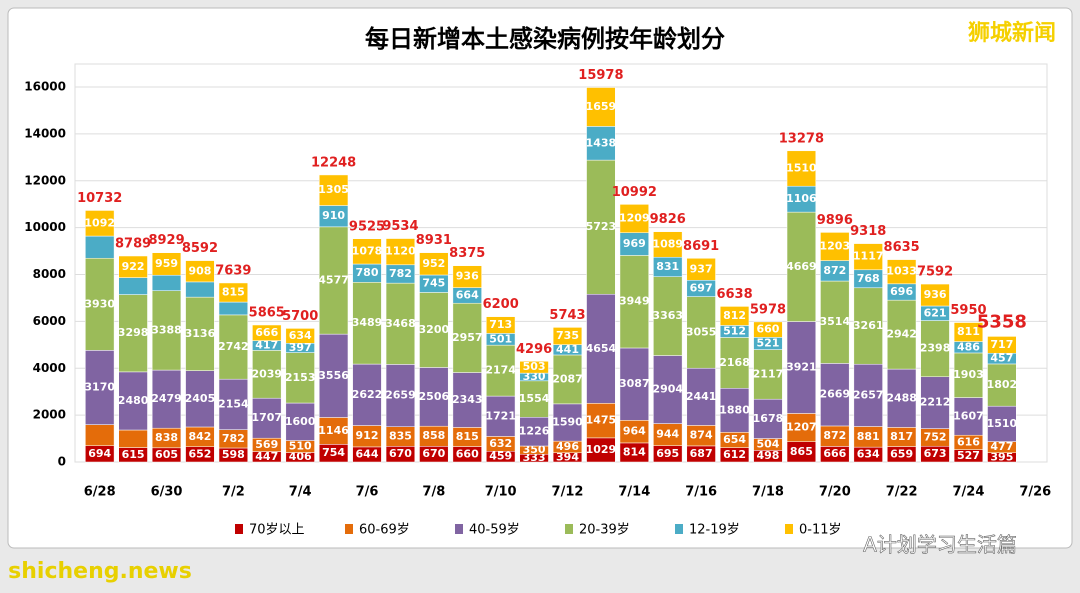 This screenshot has width=1080, height=593. What do you see at coordinates (701, 331) in the screenshot?
I see `data-label: 3055` at bounding box center [701, 331].